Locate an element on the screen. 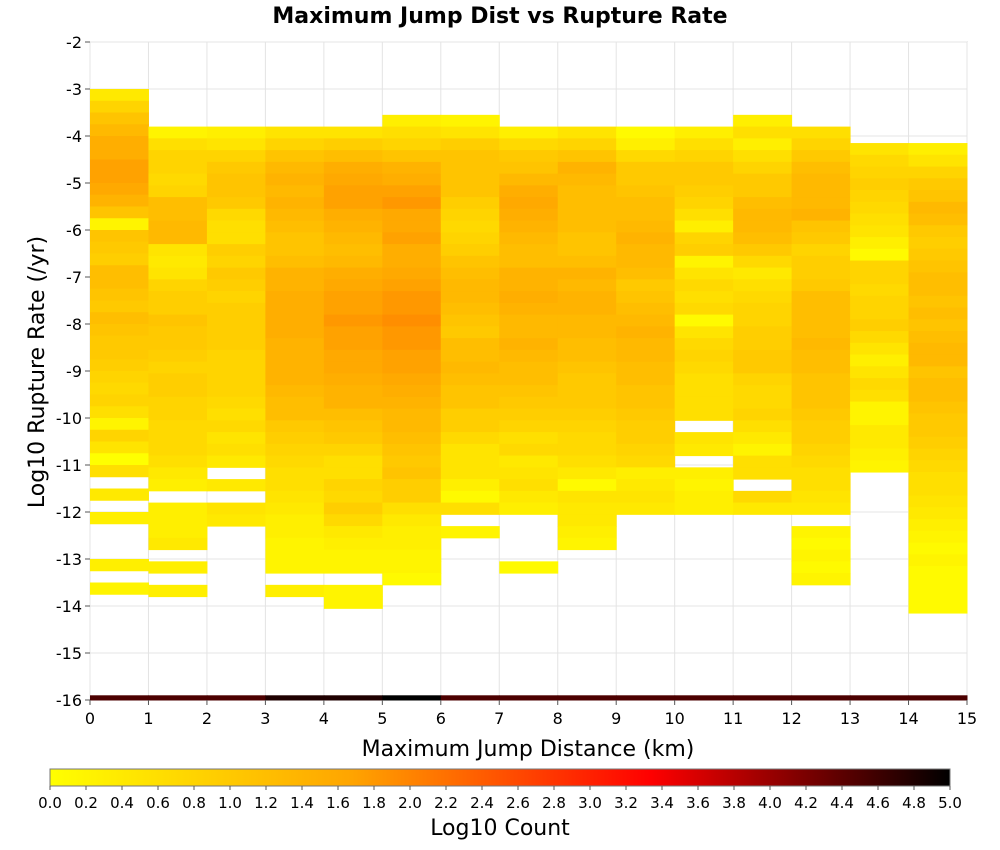 The height and width of the screenshot is (850, 1000). colorbar-tick-label: 0.2 is located at coordinates (86, 803).